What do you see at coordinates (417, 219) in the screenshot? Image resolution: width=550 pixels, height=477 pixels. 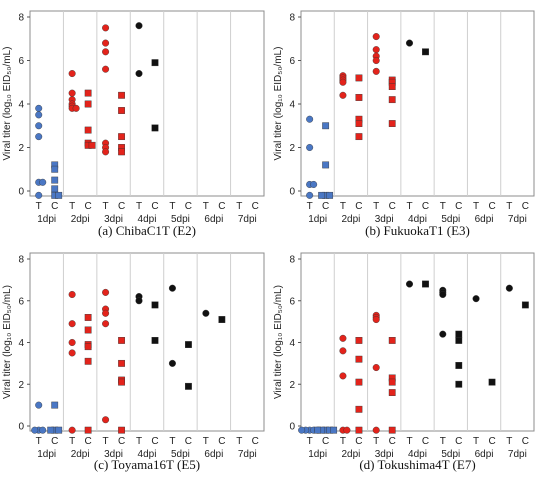 I see `x-group-label: 4dpi` at bounding box center [417, 219].